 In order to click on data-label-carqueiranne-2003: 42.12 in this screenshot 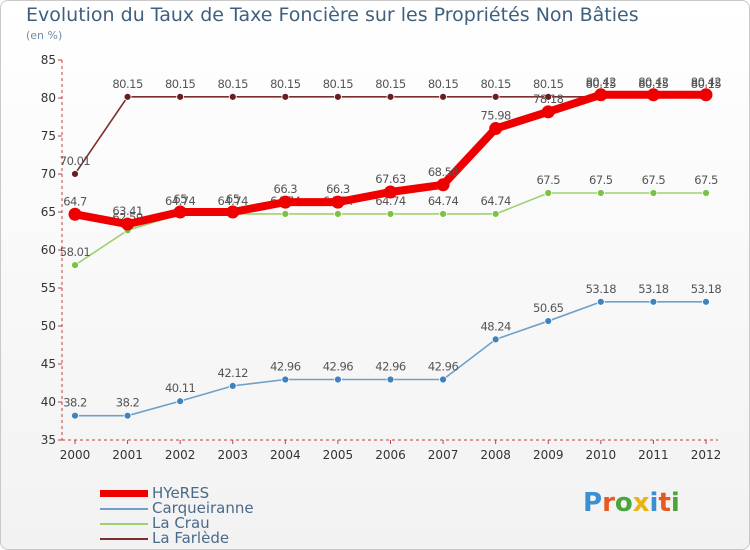, I will do `click(233, 373)`.